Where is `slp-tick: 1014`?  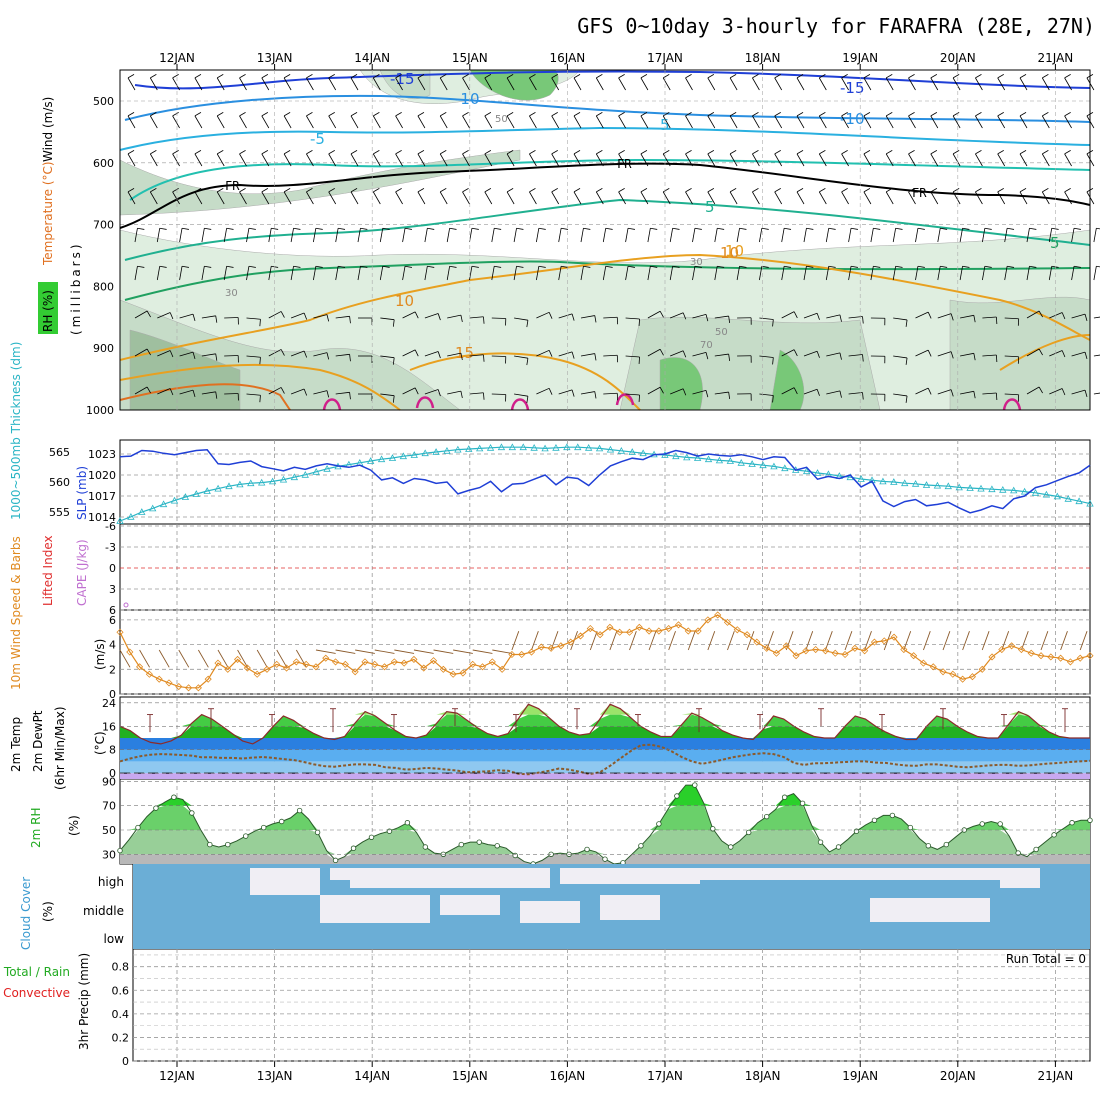
slp-tick: 1014 is located at coordinates (102, 517).